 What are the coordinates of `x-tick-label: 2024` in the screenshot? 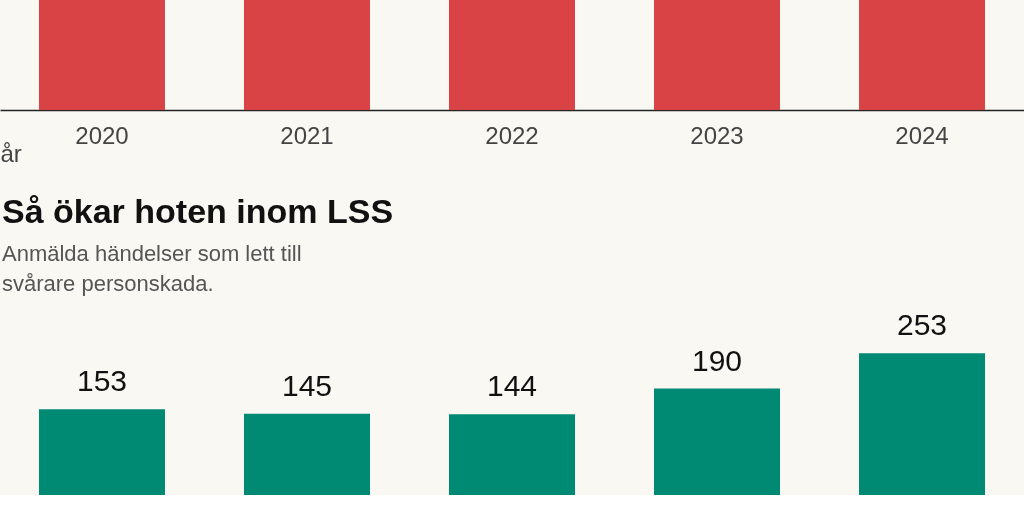 It's located at (922, 135).